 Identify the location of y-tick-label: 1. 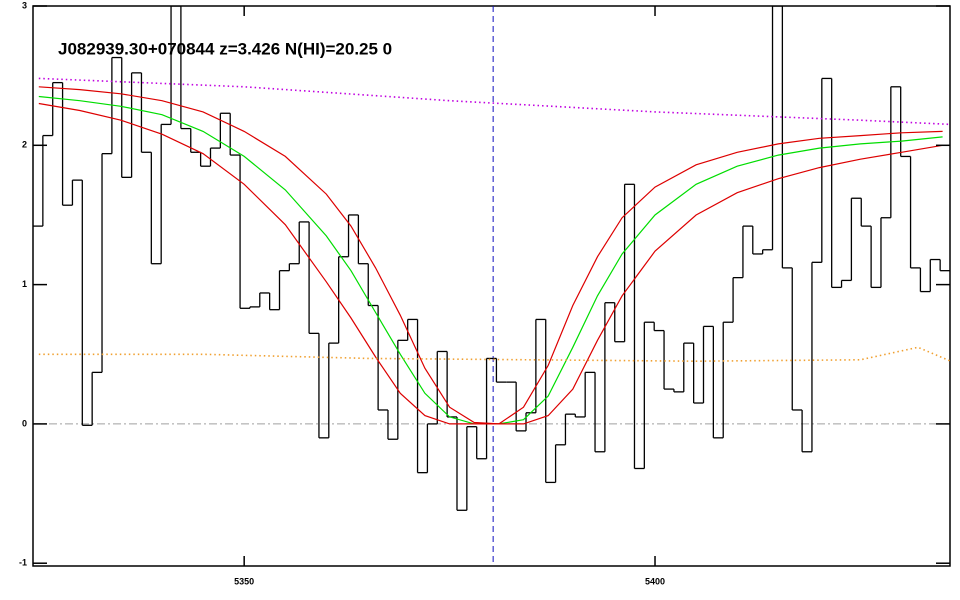
(24, 284).